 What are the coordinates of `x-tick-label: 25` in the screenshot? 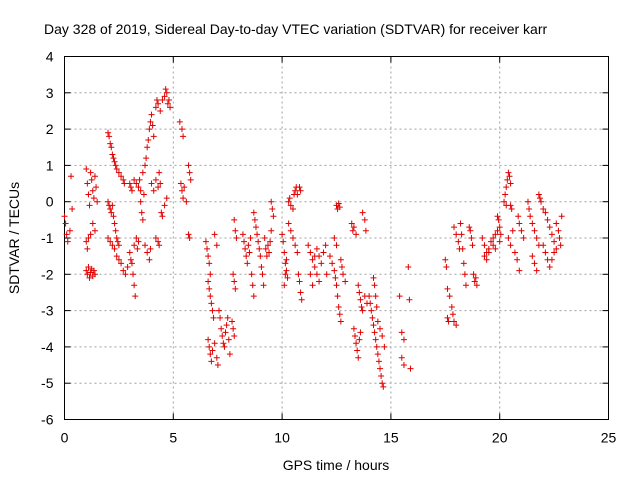 It's located at (609, 438).